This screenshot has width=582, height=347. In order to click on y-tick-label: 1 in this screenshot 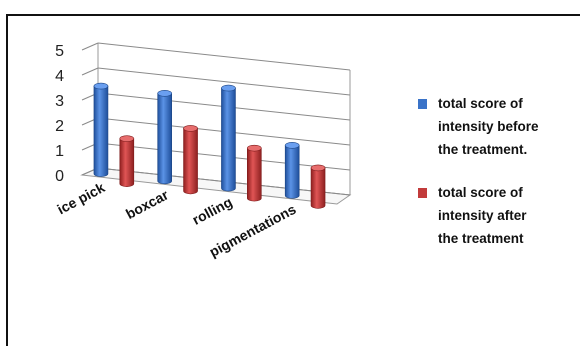, I will do `click(59, 151)`.